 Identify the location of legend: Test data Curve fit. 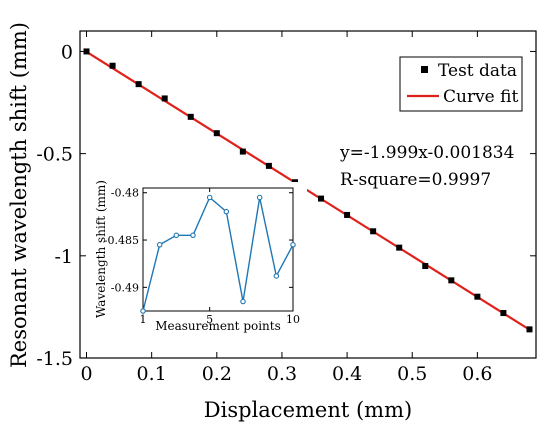
(461, 84).